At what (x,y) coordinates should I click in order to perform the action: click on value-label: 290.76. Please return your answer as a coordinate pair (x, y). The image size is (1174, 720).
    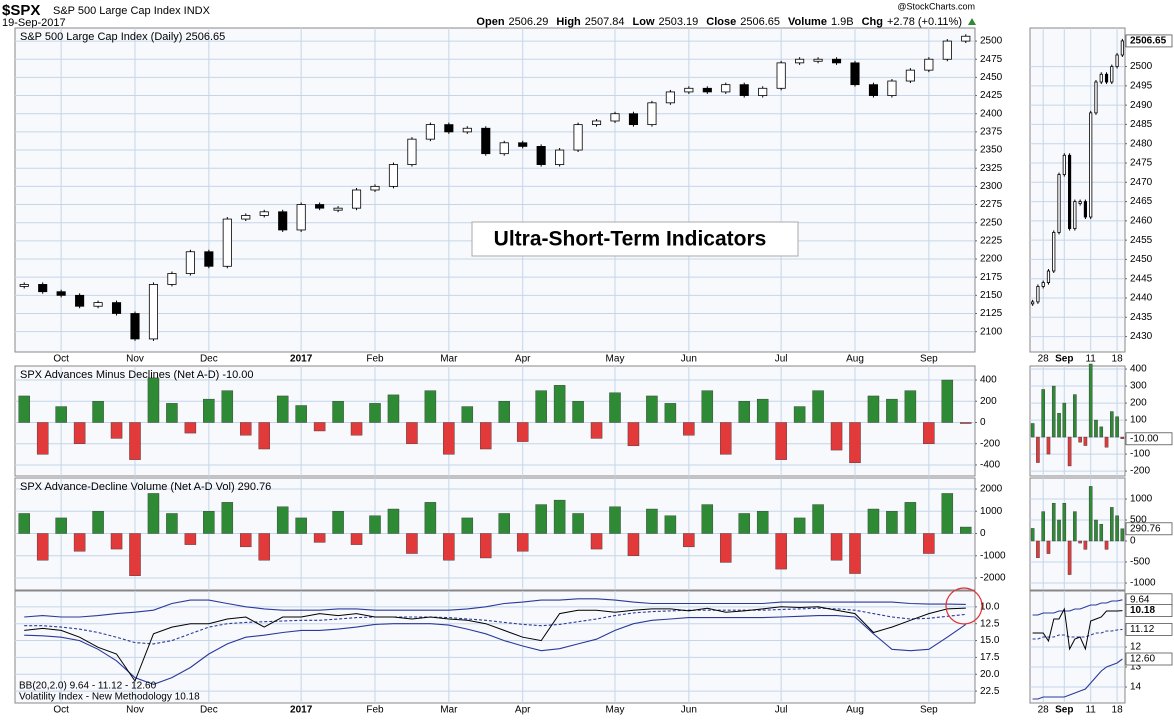
    Looking at the image, I should click on (1145, 528).